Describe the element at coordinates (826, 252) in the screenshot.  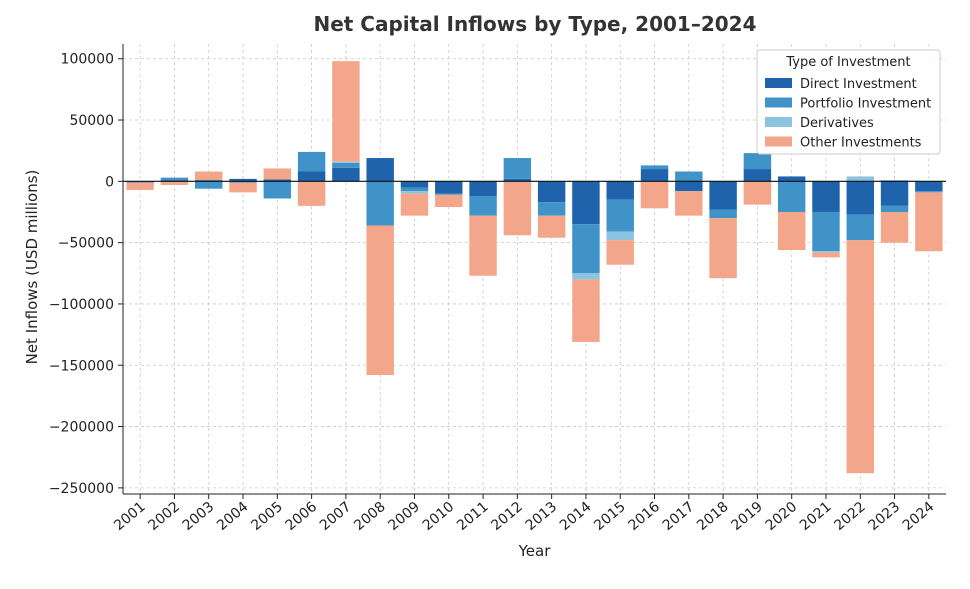
I see `bar-derivatives-2021` at that location.